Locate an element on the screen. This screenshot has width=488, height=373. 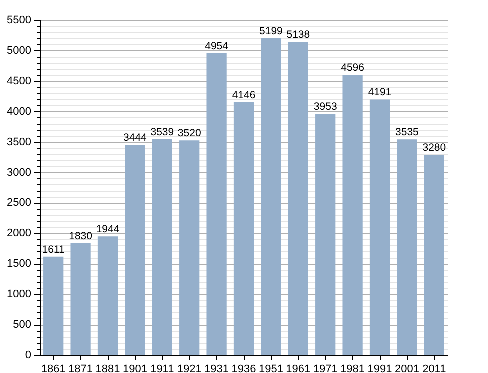
data-label: 1944 is located at coordinates (108, 230).